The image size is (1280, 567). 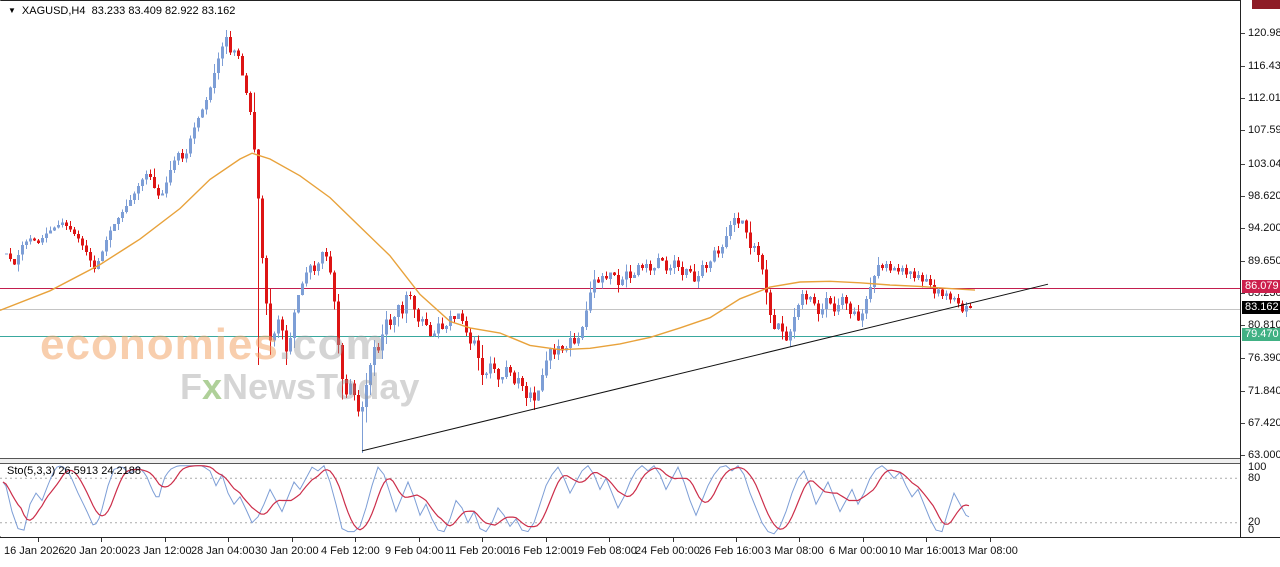 I want to click on stochastic-label: Sto(5,3,3) 26.5913 24.2188, so click(x=74, y=471).